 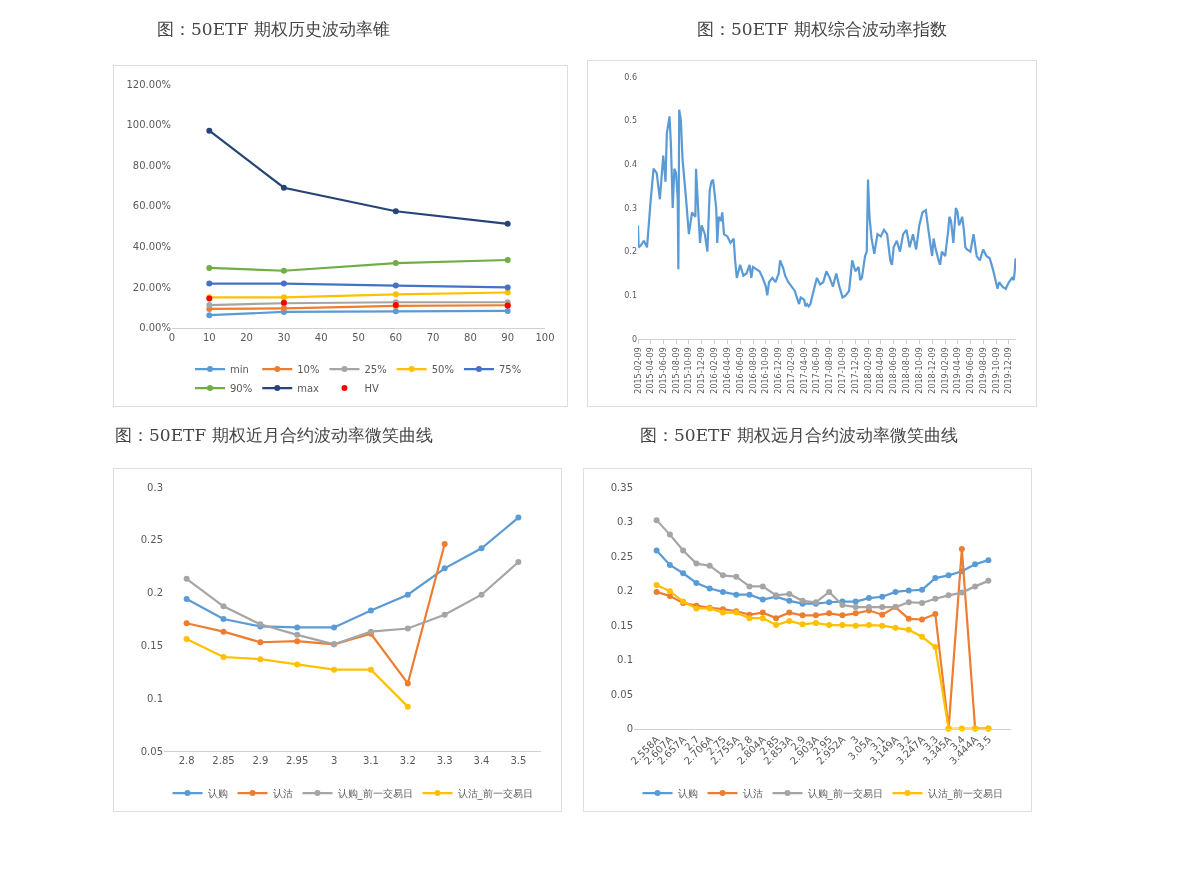 I want to click on legend-label: 90%, so click(x=241, y=388).